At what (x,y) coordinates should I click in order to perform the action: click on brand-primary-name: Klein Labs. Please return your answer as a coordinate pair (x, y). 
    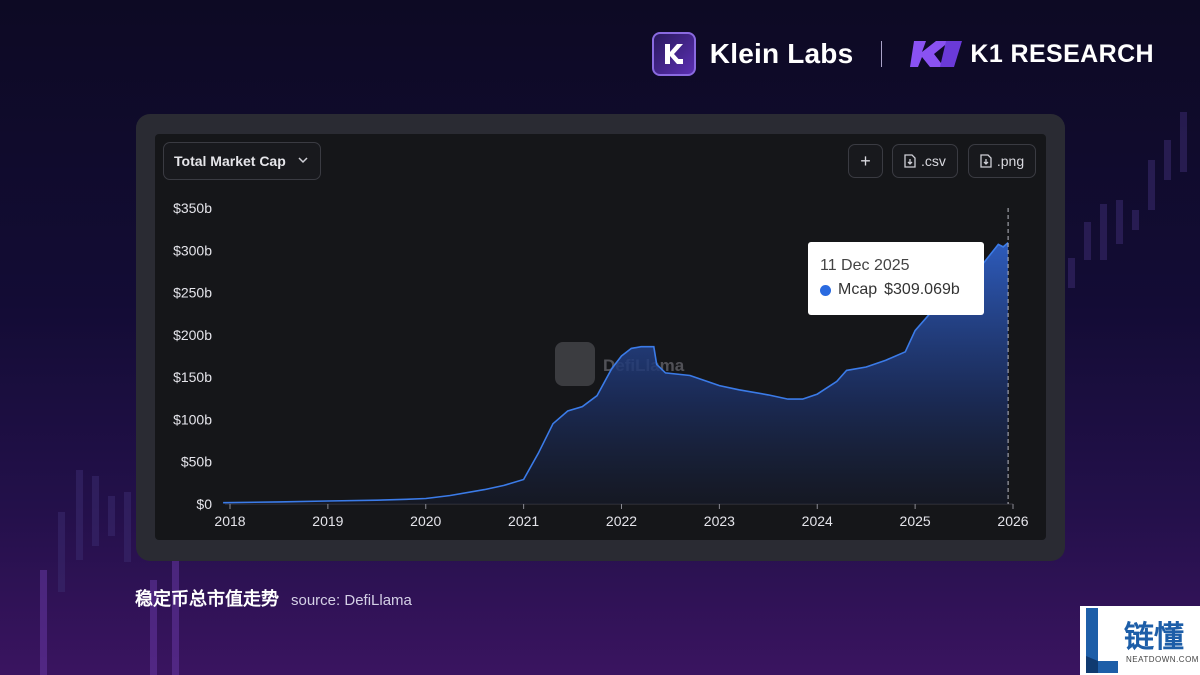
    Looking at the image, I should click on (781, 53).